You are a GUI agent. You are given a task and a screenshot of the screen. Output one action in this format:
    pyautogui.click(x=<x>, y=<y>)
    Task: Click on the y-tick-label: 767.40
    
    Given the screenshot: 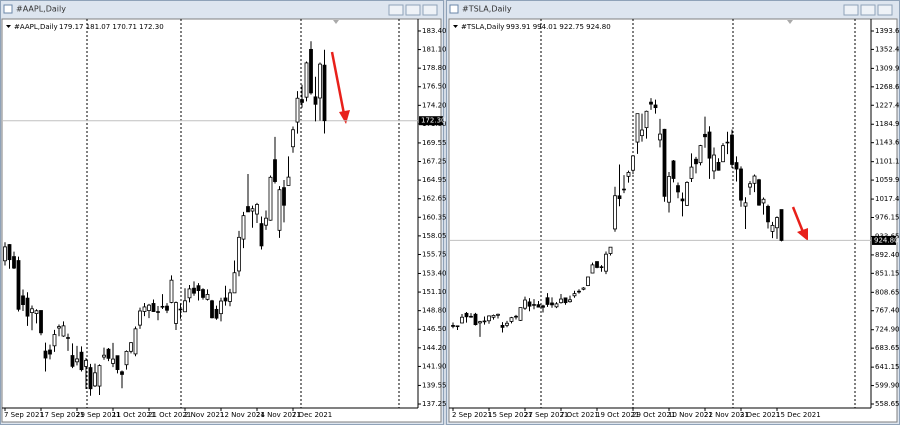 What is the action you would take?
    pyautogui.click(x=887, y=311)
    